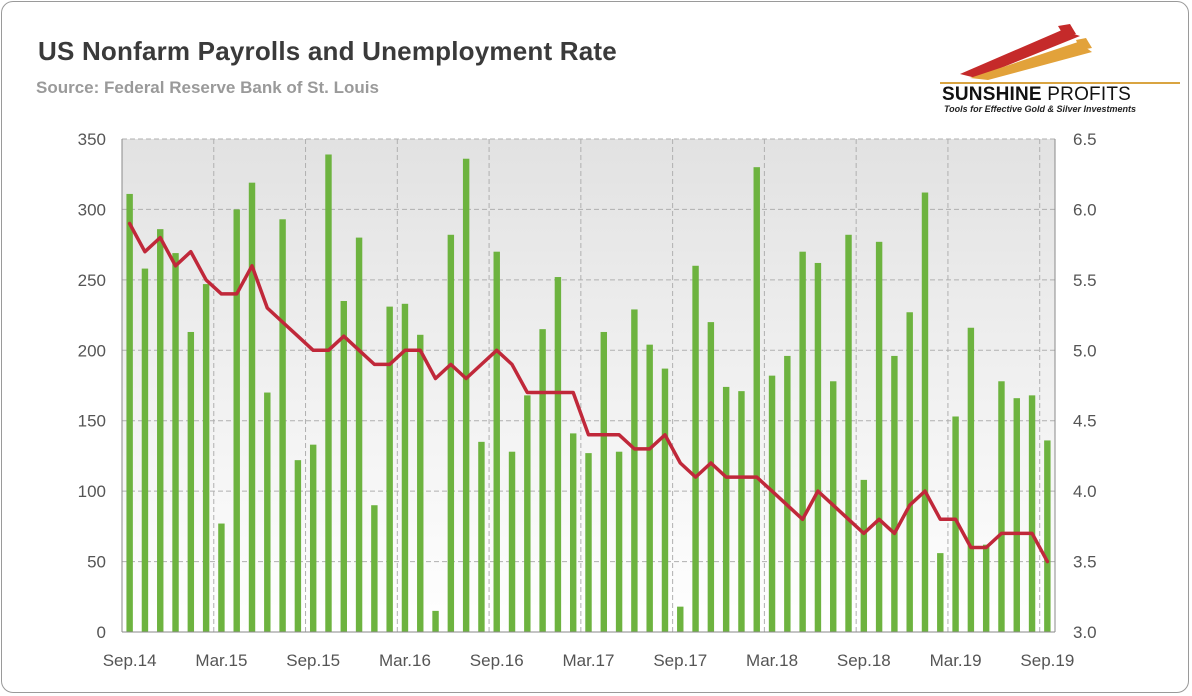  What do you see at coordinates (1085, 562) in the screenshot?
I see `right-tick-label: 3.5` at bounding box center [1085, 562].